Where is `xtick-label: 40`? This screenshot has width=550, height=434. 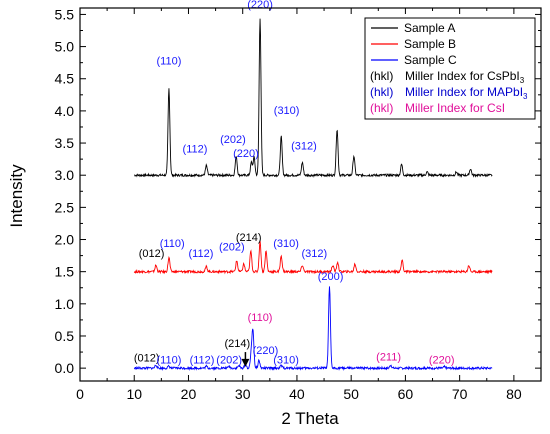 xtick-label: 40 is located at coordinates (297, 394).